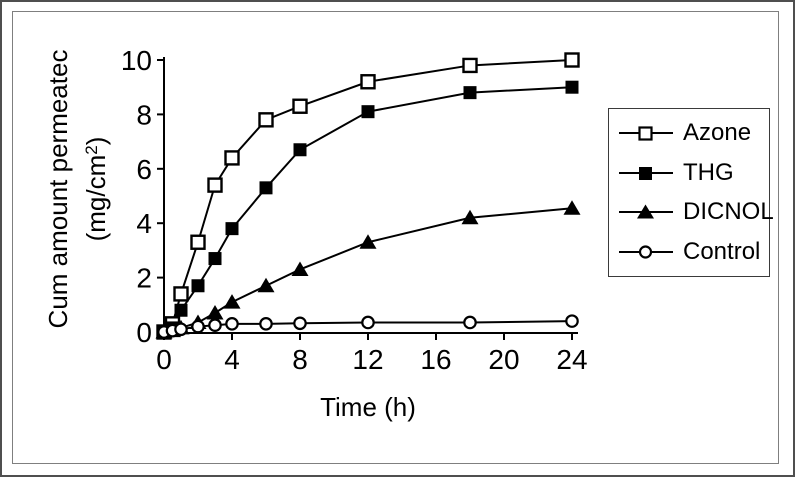  Describe the element at coordinates (232, 359) in the screenshot. I see `x-tick-label: 4` at that location.